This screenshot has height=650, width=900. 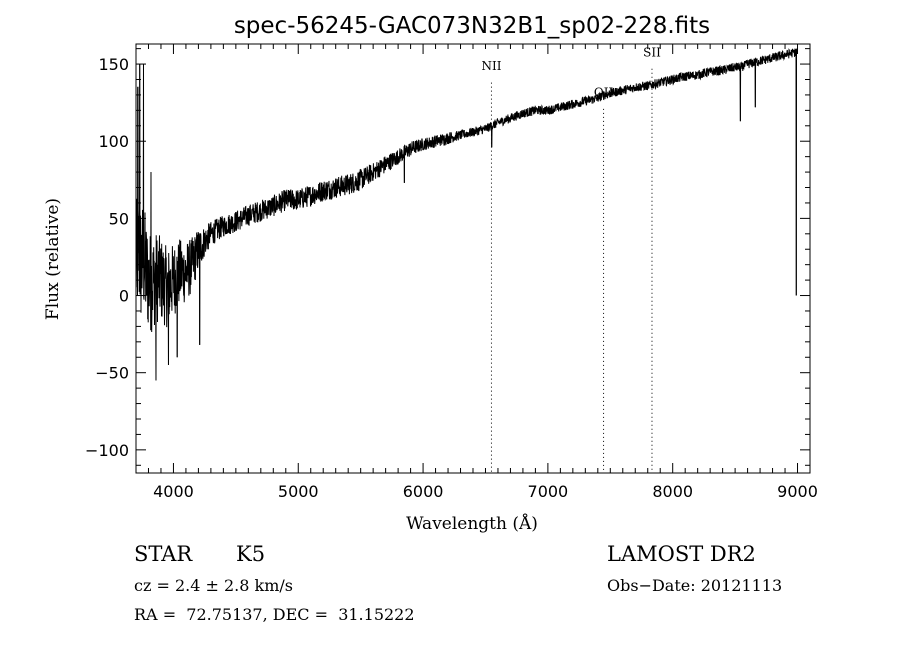 I want to click on x-tick-label: 8000, so click(x=672, y=491).